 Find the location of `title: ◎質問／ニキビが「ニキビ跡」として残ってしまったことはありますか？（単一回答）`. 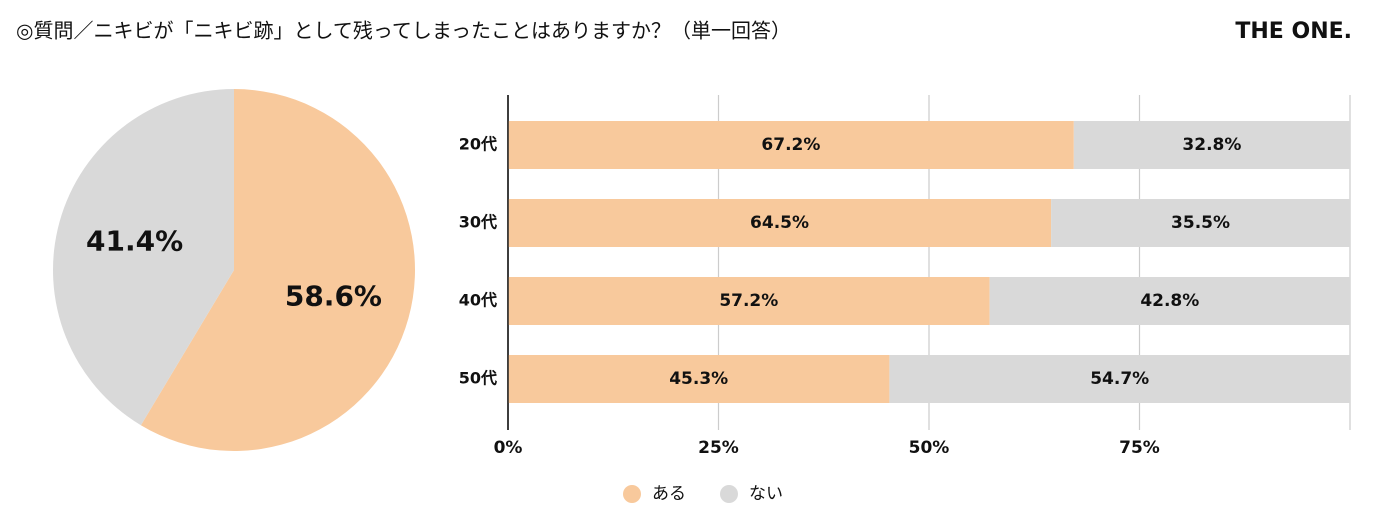

title: ◎質問／ニキビが「ニキビ跡」として残ってしまったことはありますか？（単一回答） is located at coordinates (403, 31).